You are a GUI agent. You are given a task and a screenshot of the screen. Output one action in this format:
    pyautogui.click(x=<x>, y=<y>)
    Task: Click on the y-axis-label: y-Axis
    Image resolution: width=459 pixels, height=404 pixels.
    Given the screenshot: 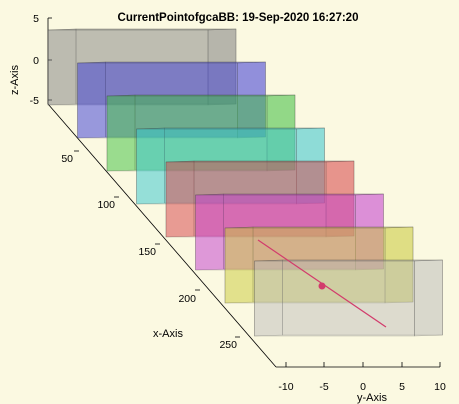 What is the action you would take?
    pyautogui.click(x=372, y=398)
    